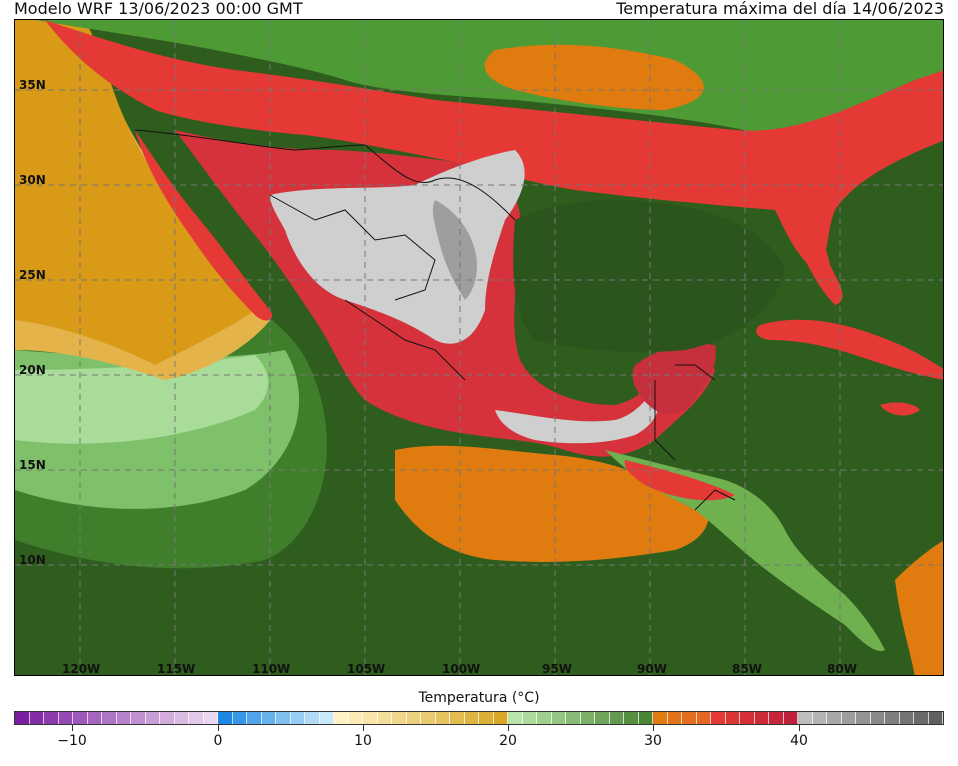  Describe the element at coordinates (32, 180) in the screenshot. I see `lat-label-30n: 30N` at that location.